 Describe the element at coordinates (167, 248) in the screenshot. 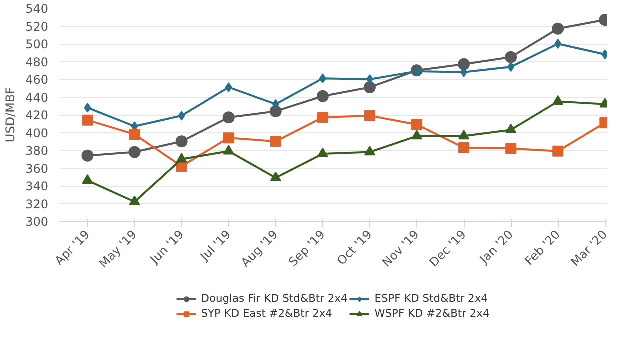

I see `x-tick-label: Jun '19` at that location.